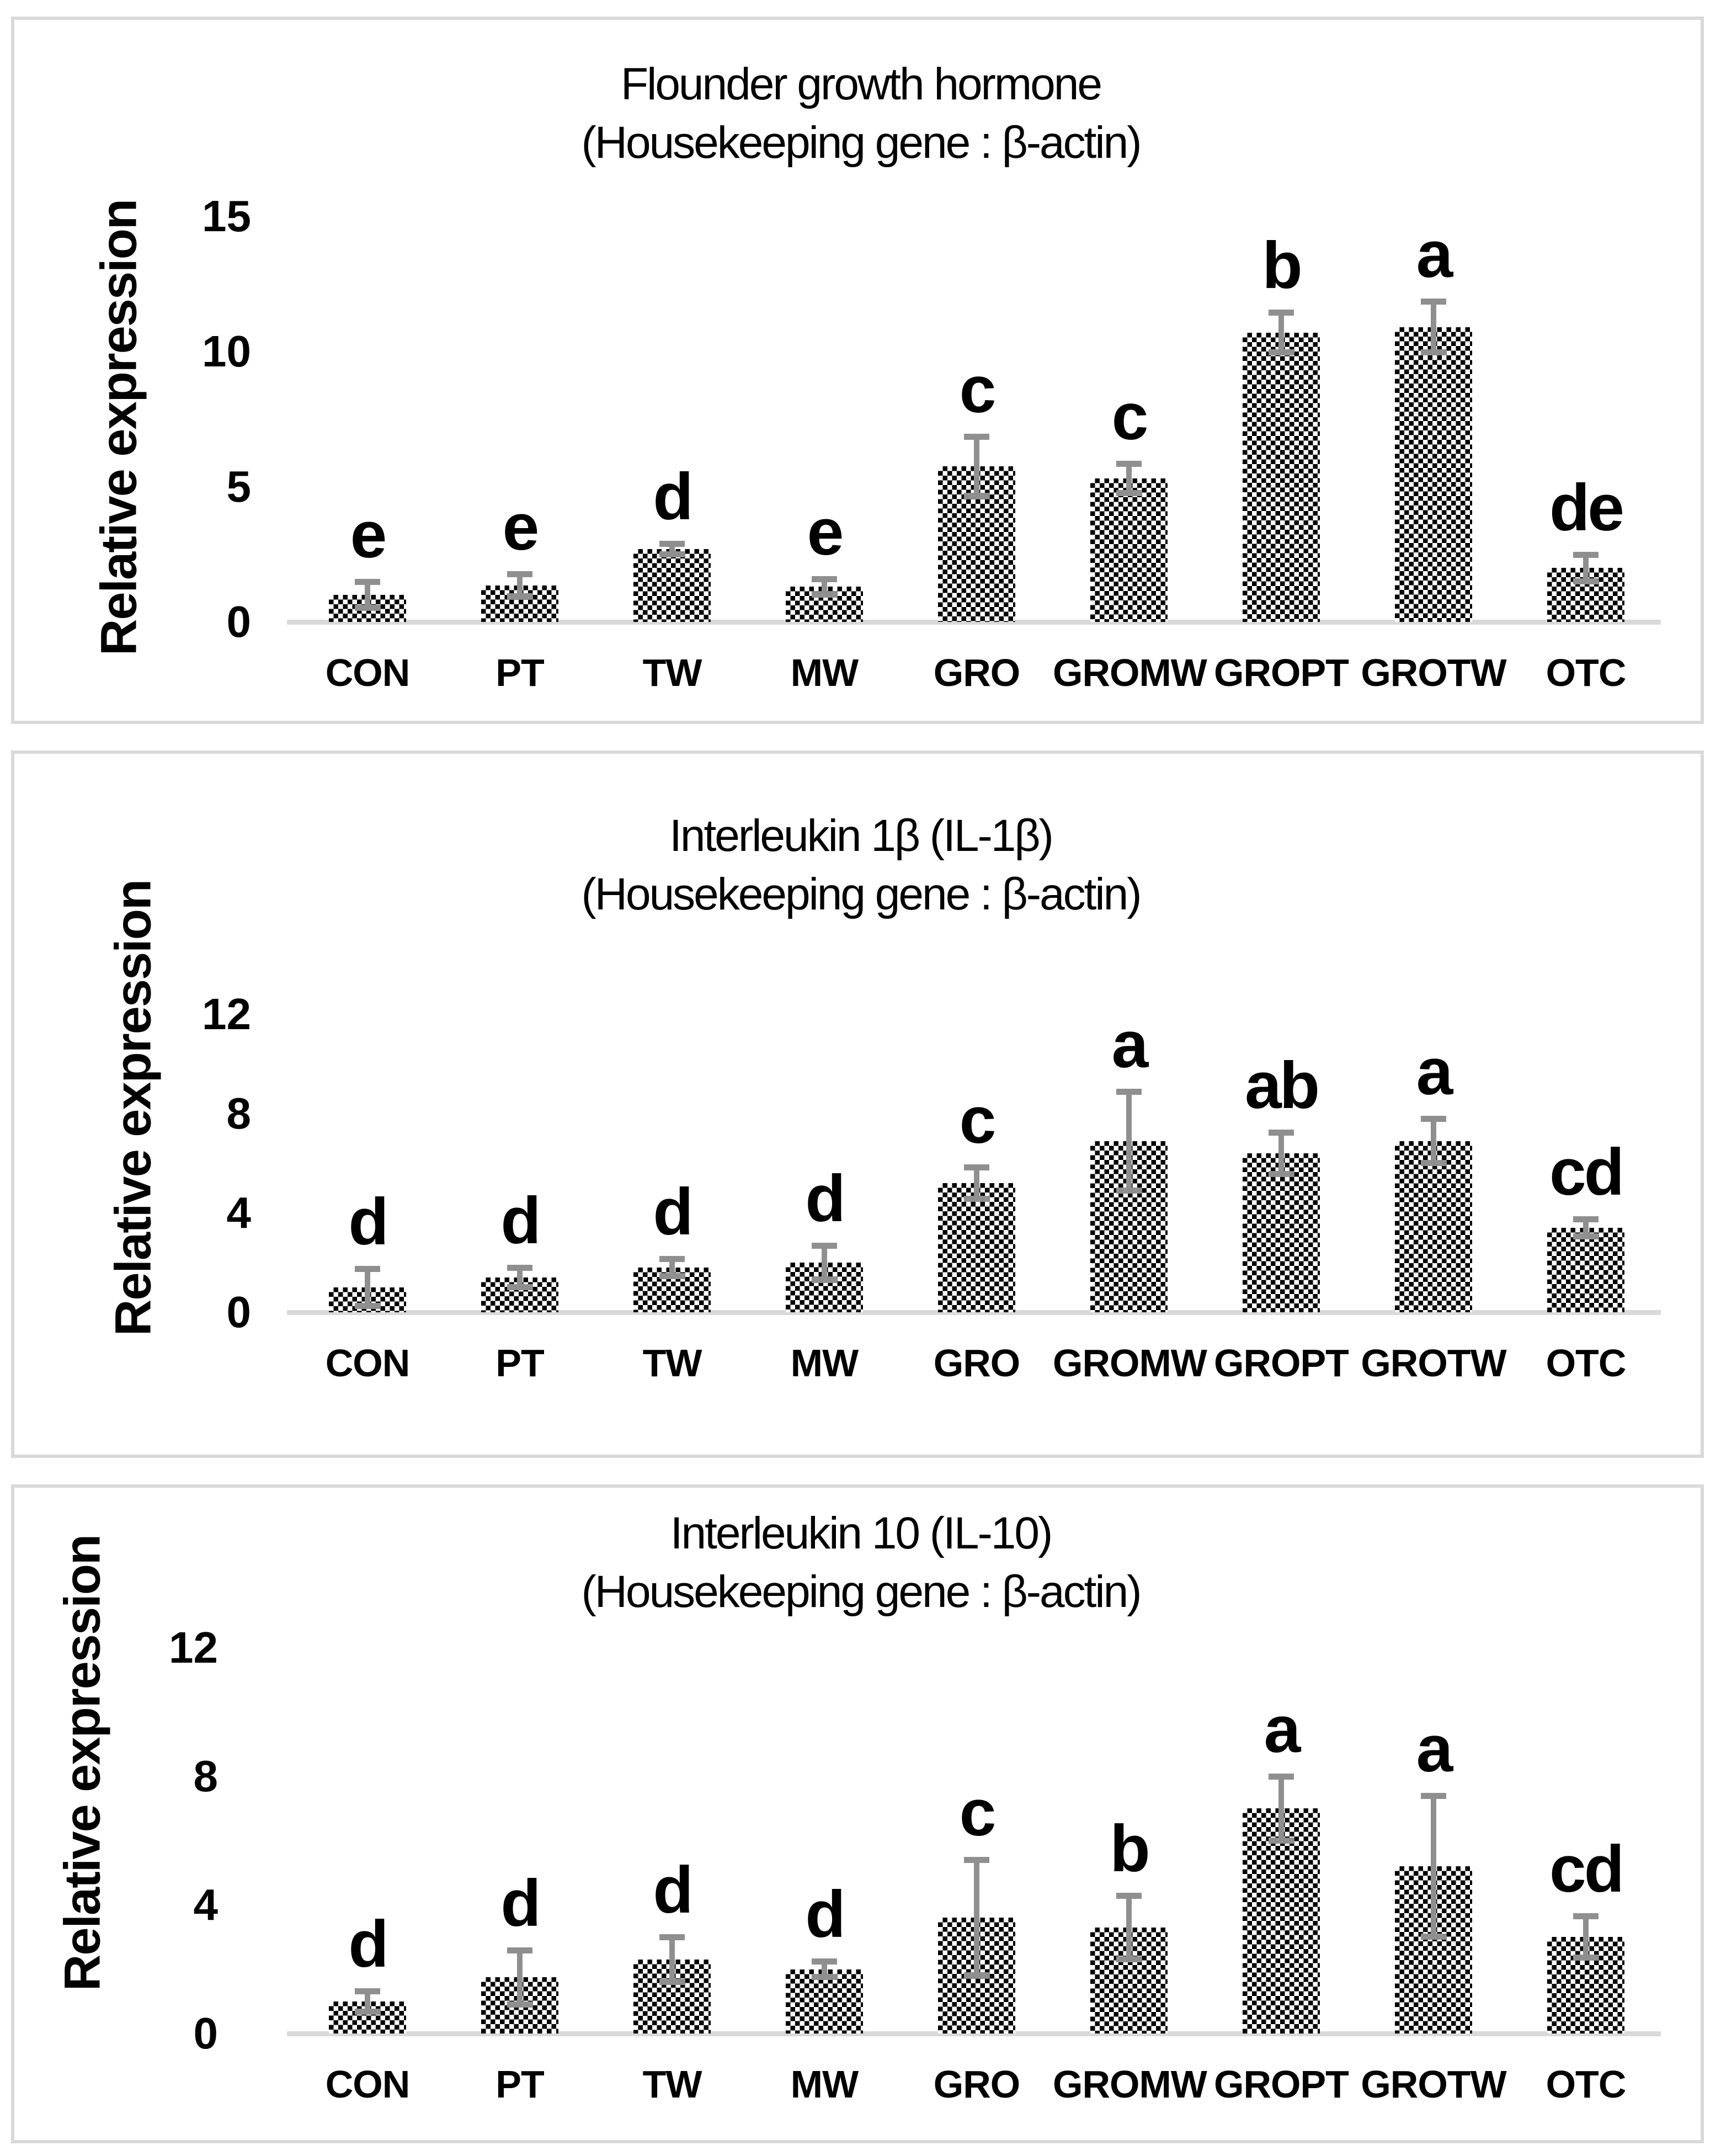  What do you see at coordinates (239, 486) in the screenshot?
I see `y-tick-label: 5` at bounding box center [239, 486].